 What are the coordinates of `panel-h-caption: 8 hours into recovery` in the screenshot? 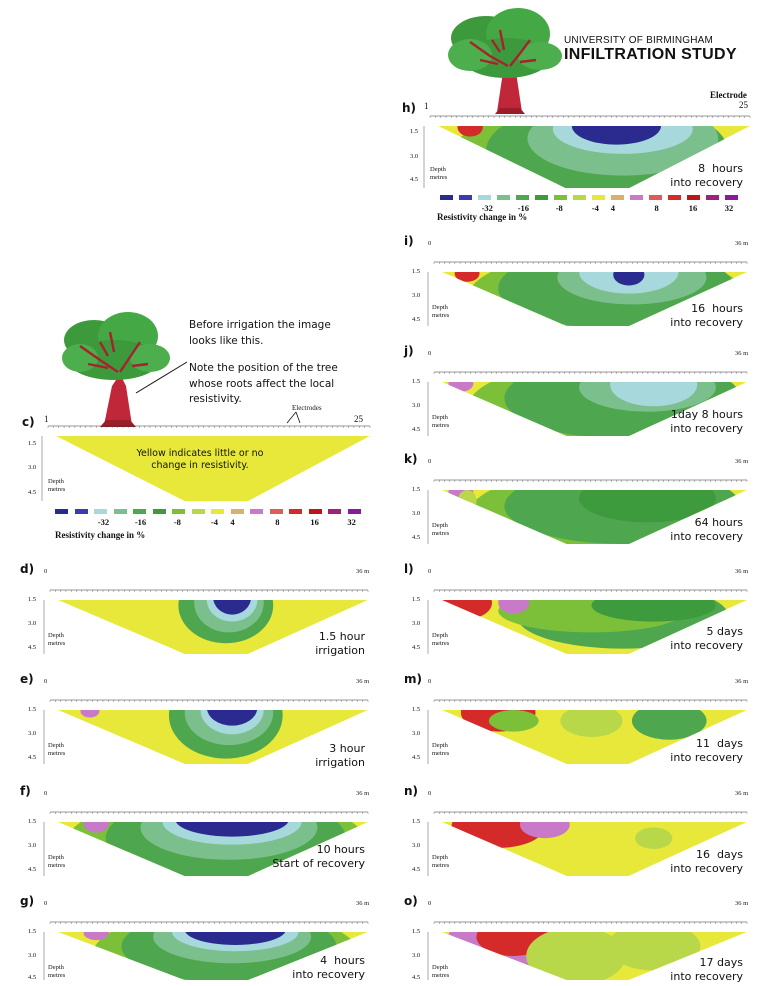 It's located at (706, 175).